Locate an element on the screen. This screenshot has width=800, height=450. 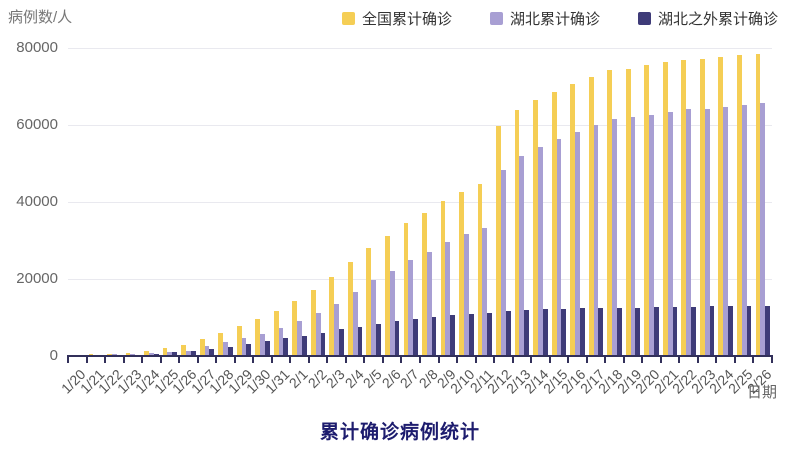
legend-item-outside-hubei: 湖北之外累计确诊 is located at coordinates (707, 18).